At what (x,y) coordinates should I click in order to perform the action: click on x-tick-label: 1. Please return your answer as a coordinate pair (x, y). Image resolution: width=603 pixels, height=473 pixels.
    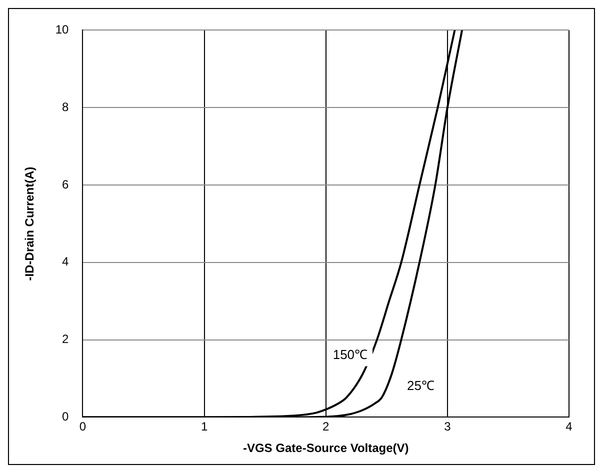
    Looking at the image, I should click on (204, 427).